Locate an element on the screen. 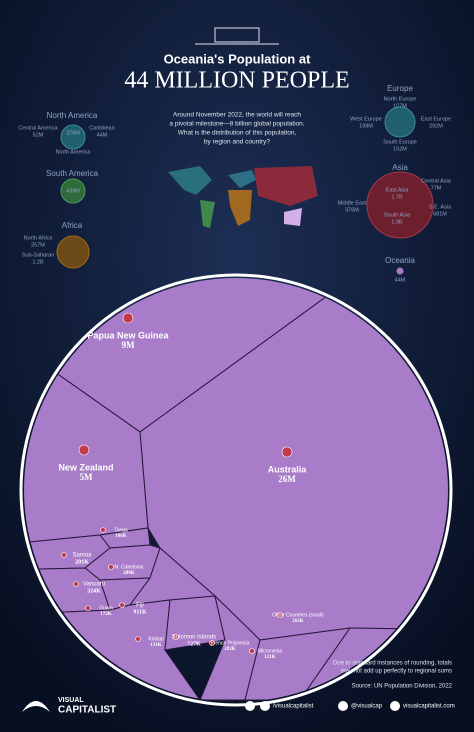 The width and height of the screenshot is (474, 732). region-label: South Asia is located at coordinates (397, 215).